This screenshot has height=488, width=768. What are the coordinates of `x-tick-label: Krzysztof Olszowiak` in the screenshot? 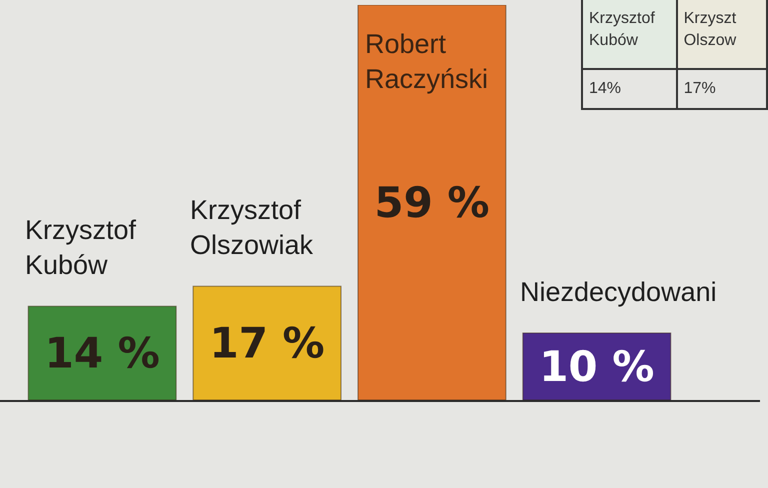 It's located at (252, 227).